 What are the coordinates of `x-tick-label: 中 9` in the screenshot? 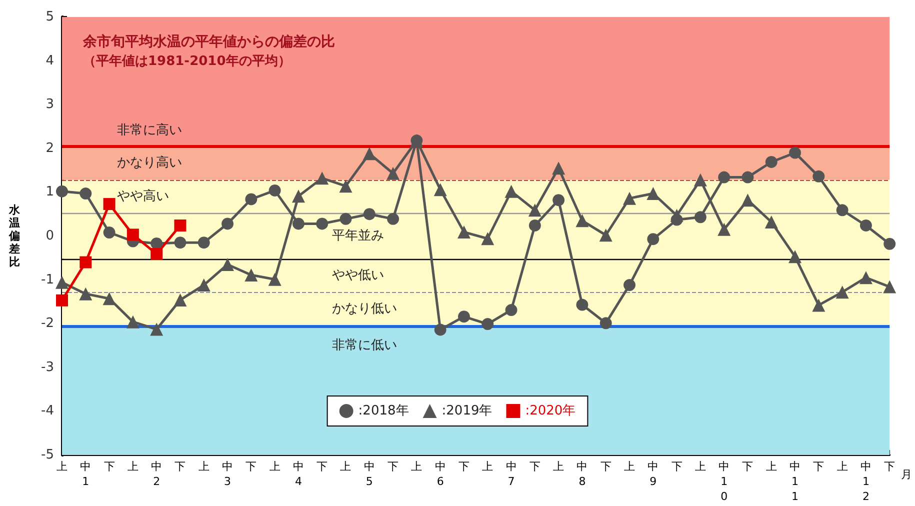 It's located at (653, 474).